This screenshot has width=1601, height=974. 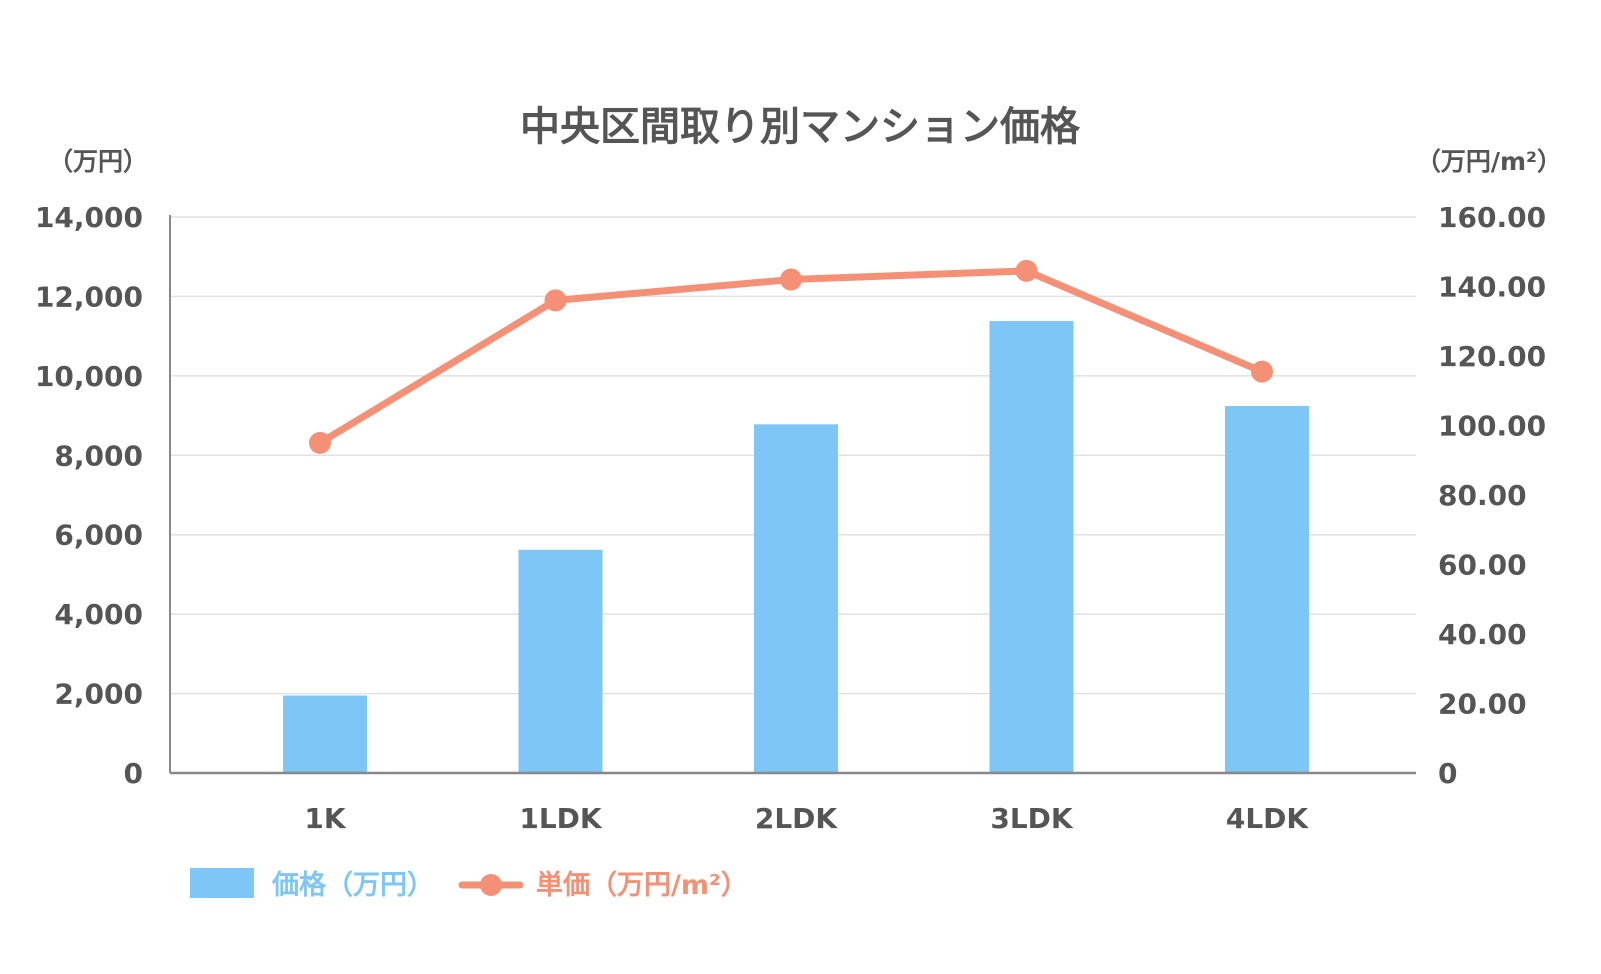 What do you see at coordinates (791, 279) in the screenshot?
I see `unit-price-point-2ldk` at bounding box center [791, 279].